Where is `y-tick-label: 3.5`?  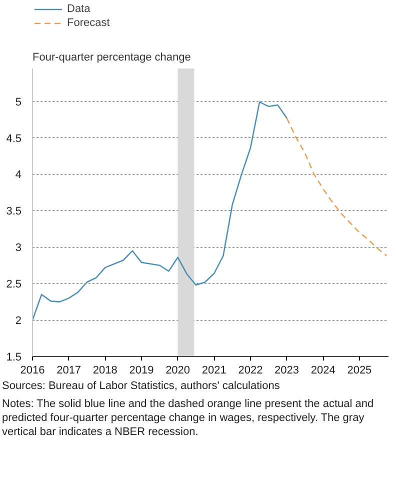
y-tick-label: 3.5 is located at coordinates (14, 212).